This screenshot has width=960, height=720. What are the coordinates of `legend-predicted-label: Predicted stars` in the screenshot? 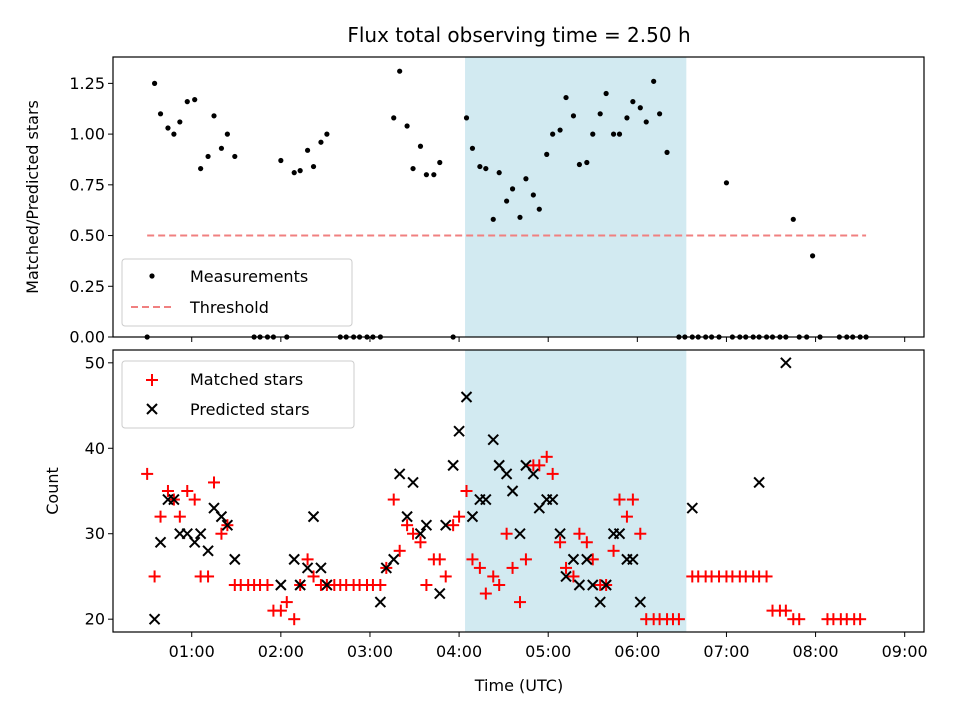 It's located at (250, 409).